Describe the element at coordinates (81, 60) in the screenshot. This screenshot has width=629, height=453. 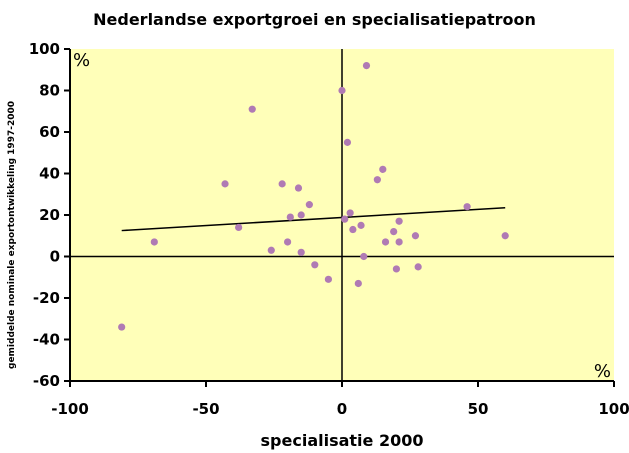
I see `unit-label-top-left: %` at that location.